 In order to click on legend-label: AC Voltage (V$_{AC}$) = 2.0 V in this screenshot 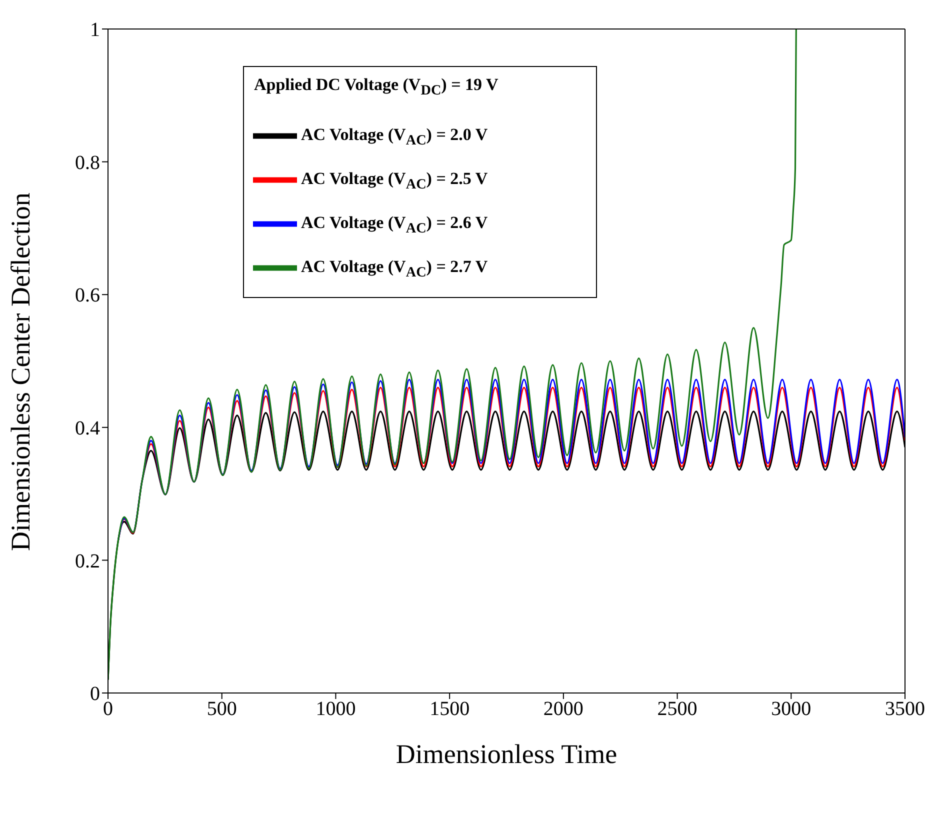, I will do `click(394, 136)`.